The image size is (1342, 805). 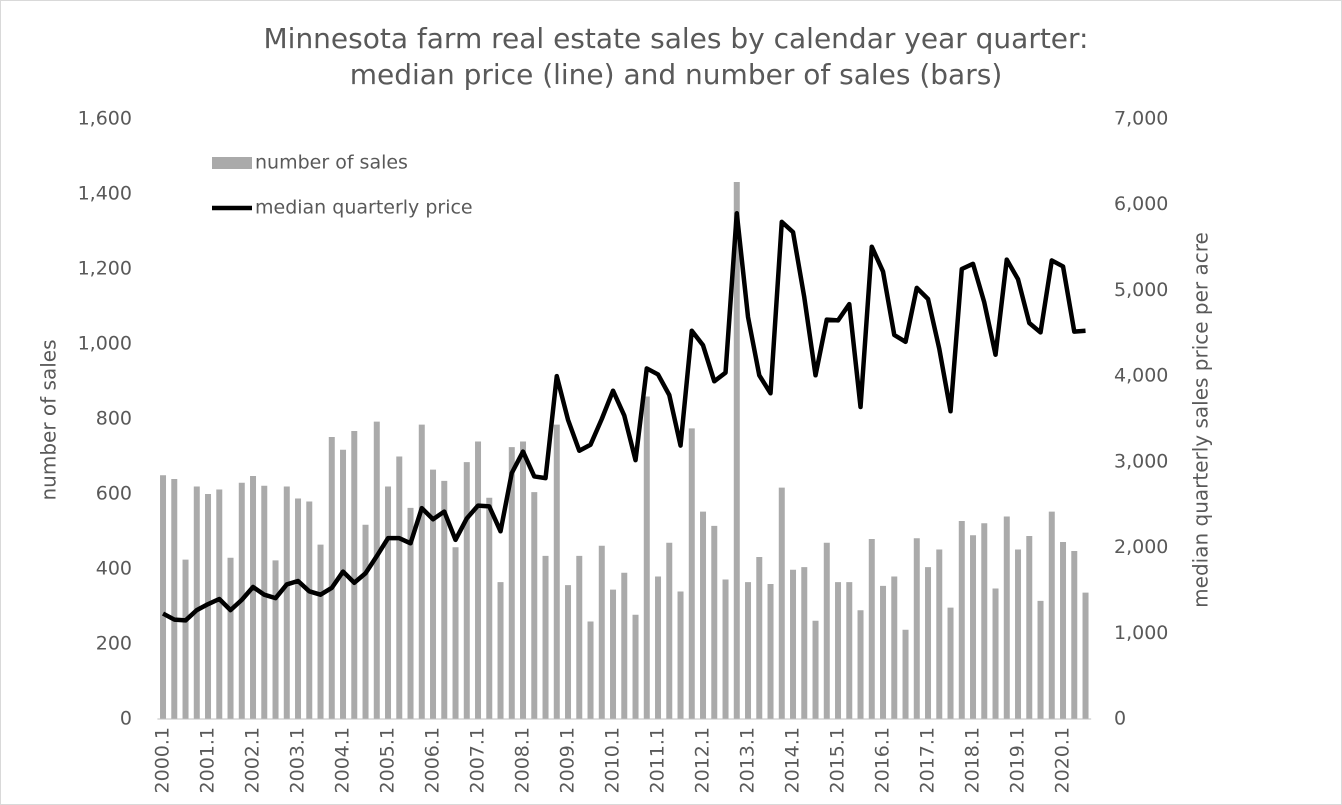 What do you see at coordinates (114, 419) in the screenshot?
I see `y-tick-label: 800` at bounding box center [114, 419].